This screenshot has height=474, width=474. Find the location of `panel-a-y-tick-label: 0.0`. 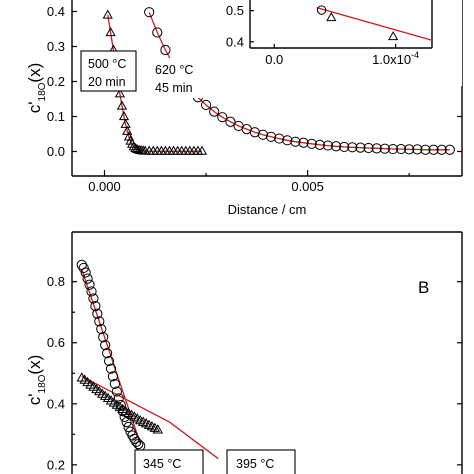

panel-a-y-tick-label: 0.0 is located at coordinates (56, 151).